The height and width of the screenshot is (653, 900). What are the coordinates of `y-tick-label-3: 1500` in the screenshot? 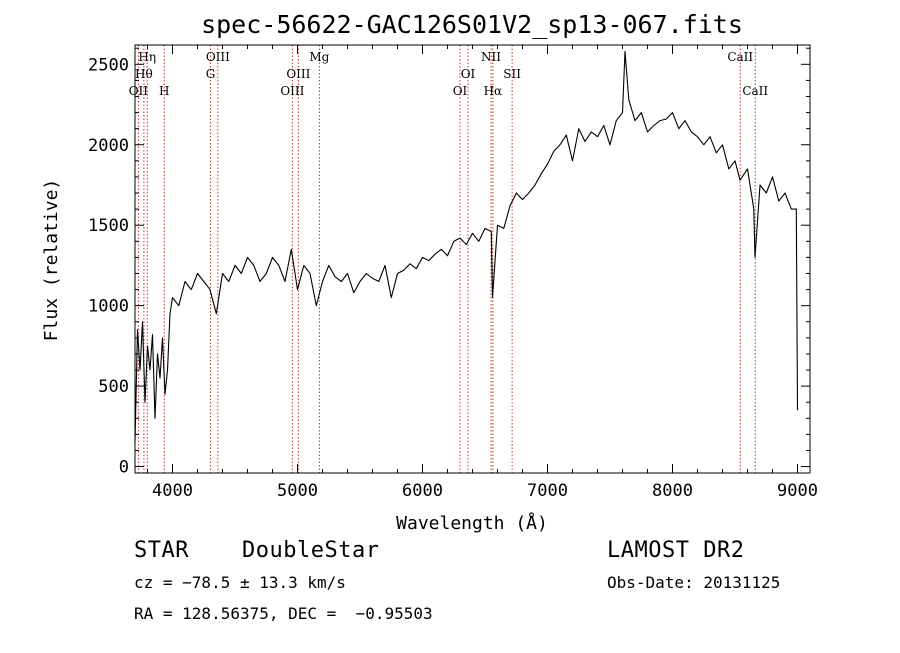 It's located at (108, 226).